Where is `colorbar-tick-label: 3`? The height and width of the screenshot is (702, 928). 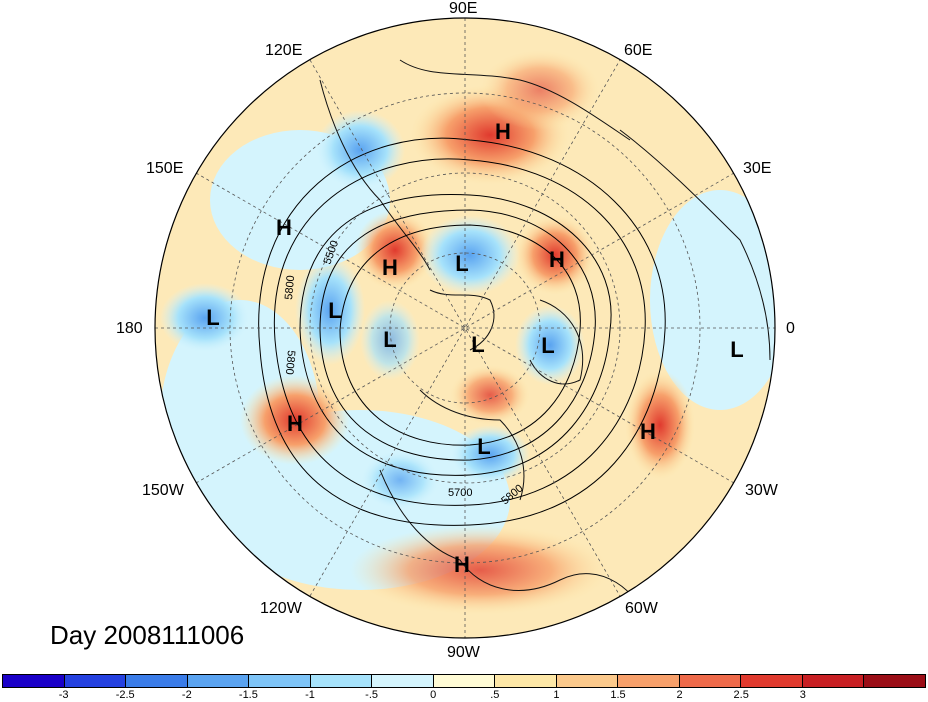 colorbar-tick-label: 3 is located at coordinates (802, 695).